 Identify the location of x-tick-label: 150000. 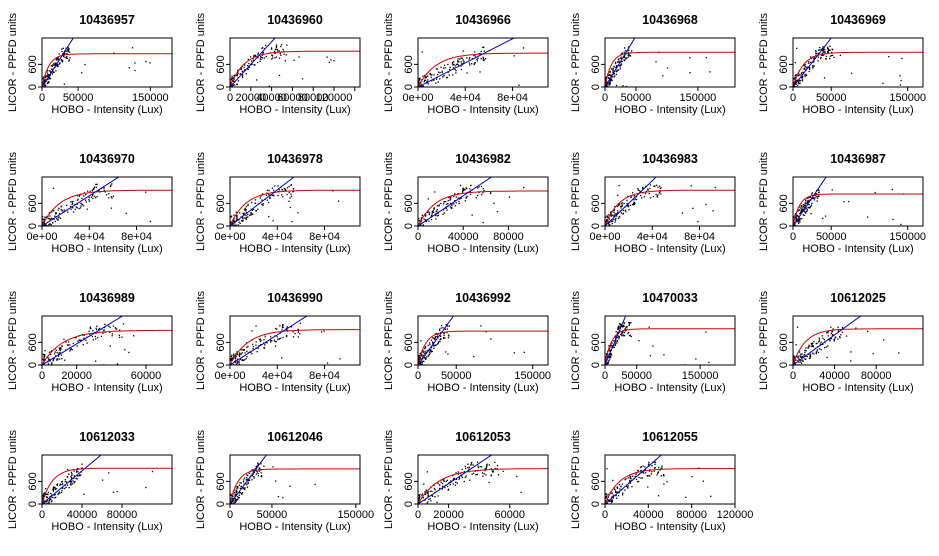
(532, 376).